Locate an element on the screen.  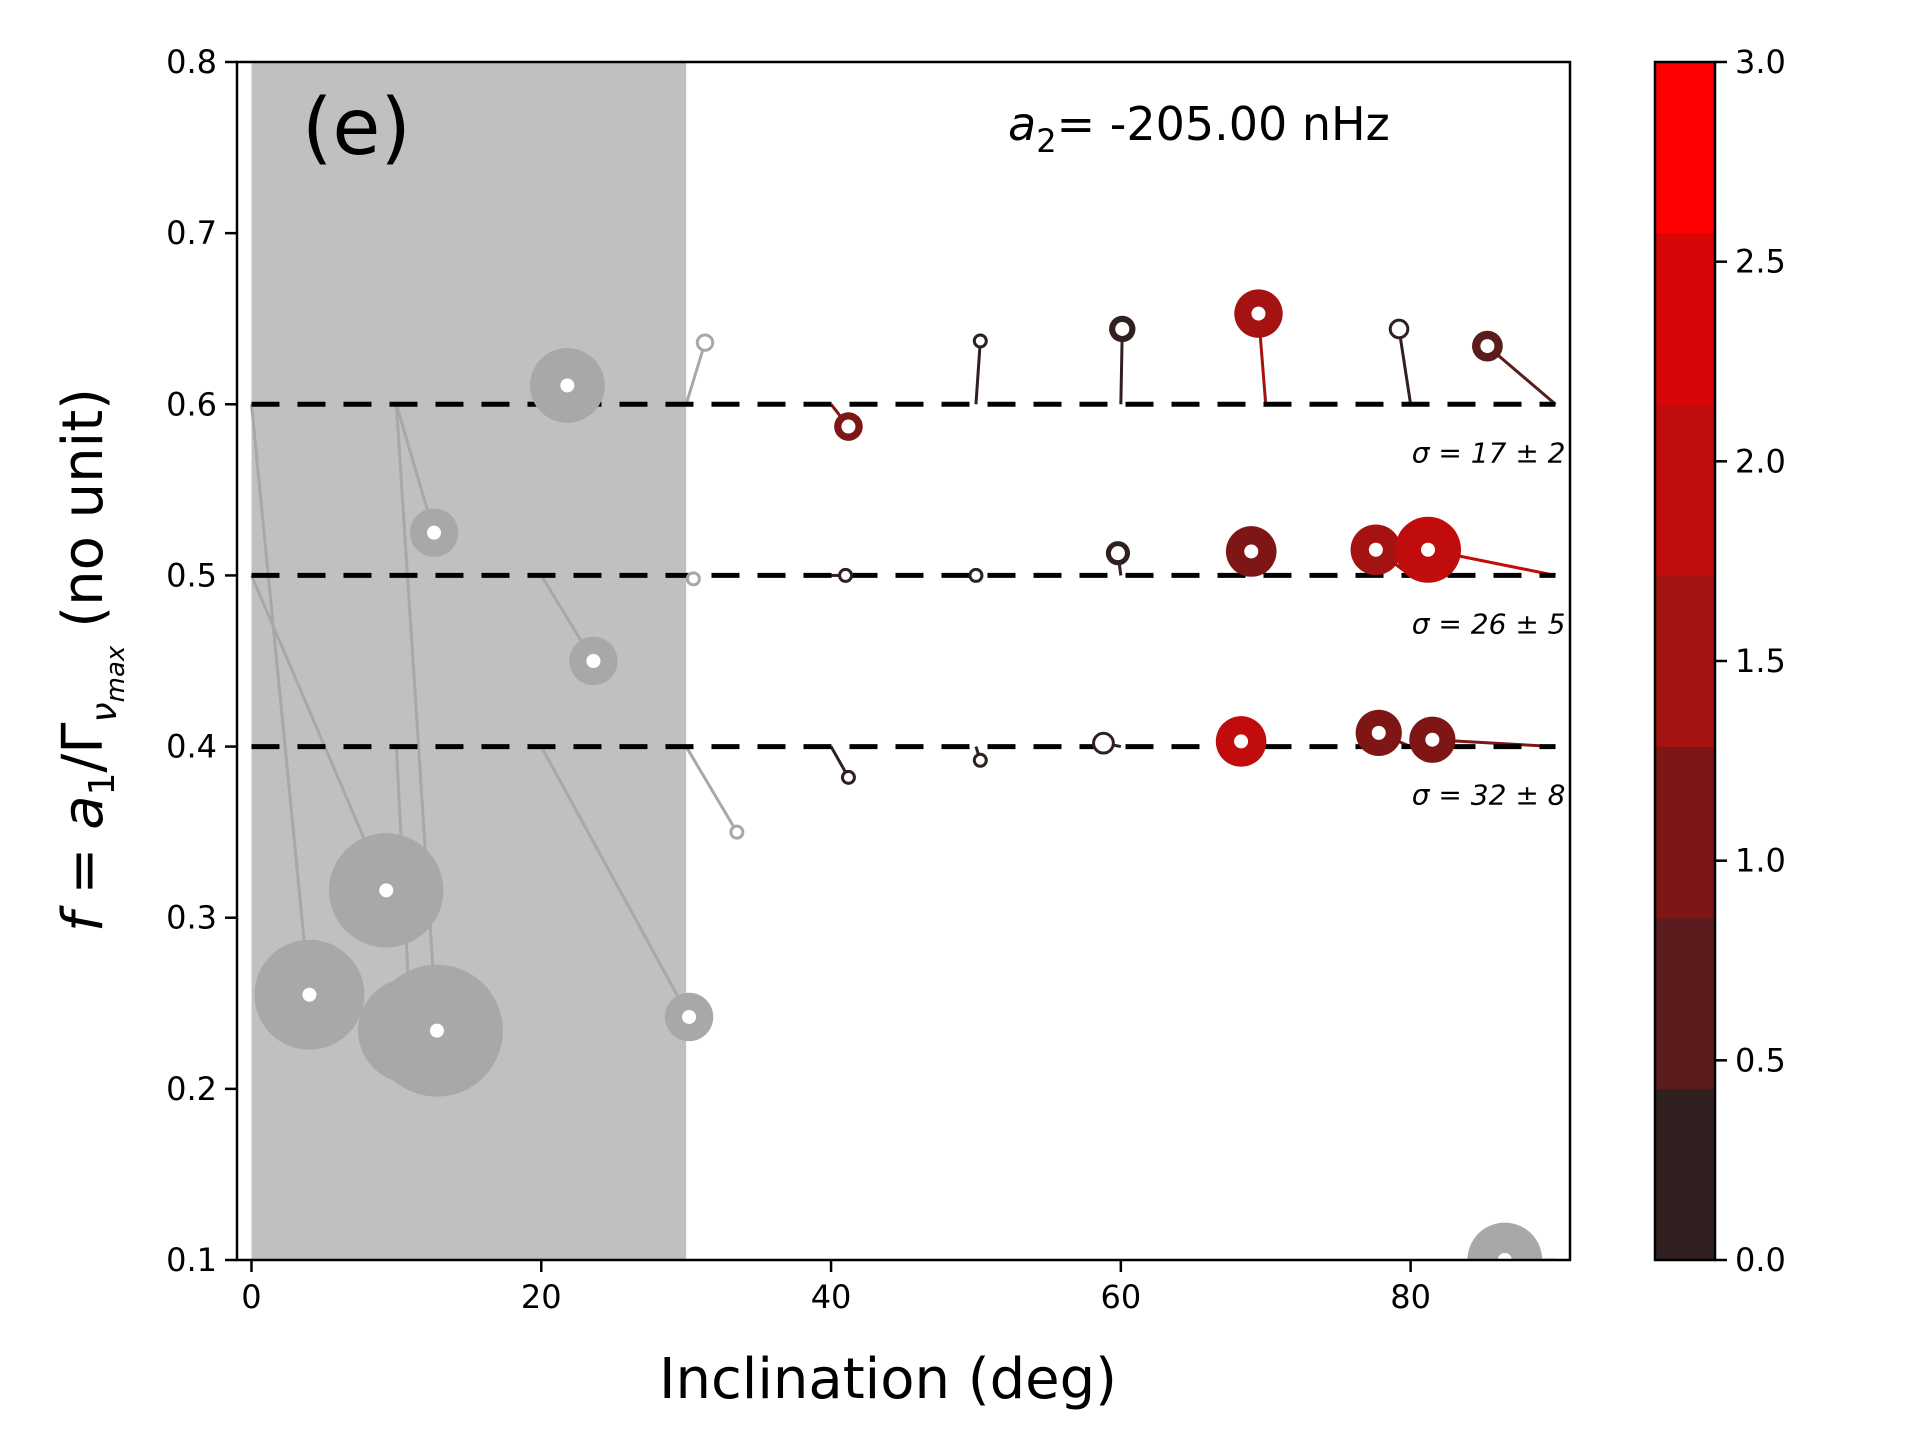
colorbar-tick-label: 1.5 is located at coordinates (1760, 661).